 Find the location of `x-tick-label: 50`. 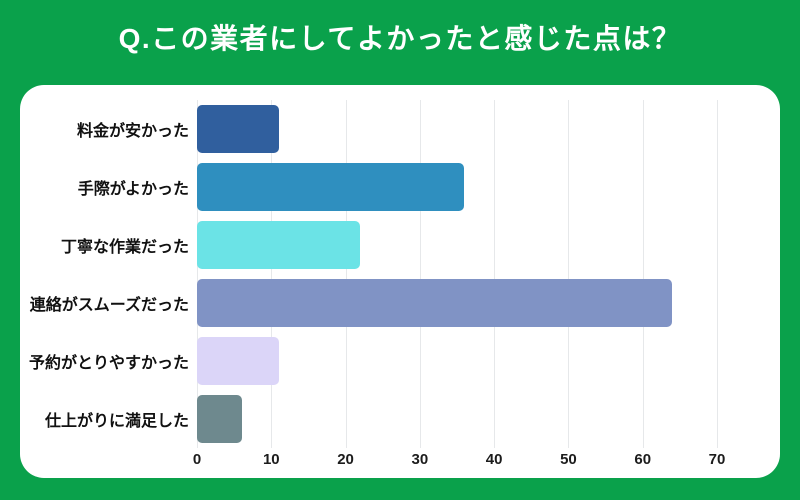

x-tick-label: 50 is located at coordinates (568, 459).